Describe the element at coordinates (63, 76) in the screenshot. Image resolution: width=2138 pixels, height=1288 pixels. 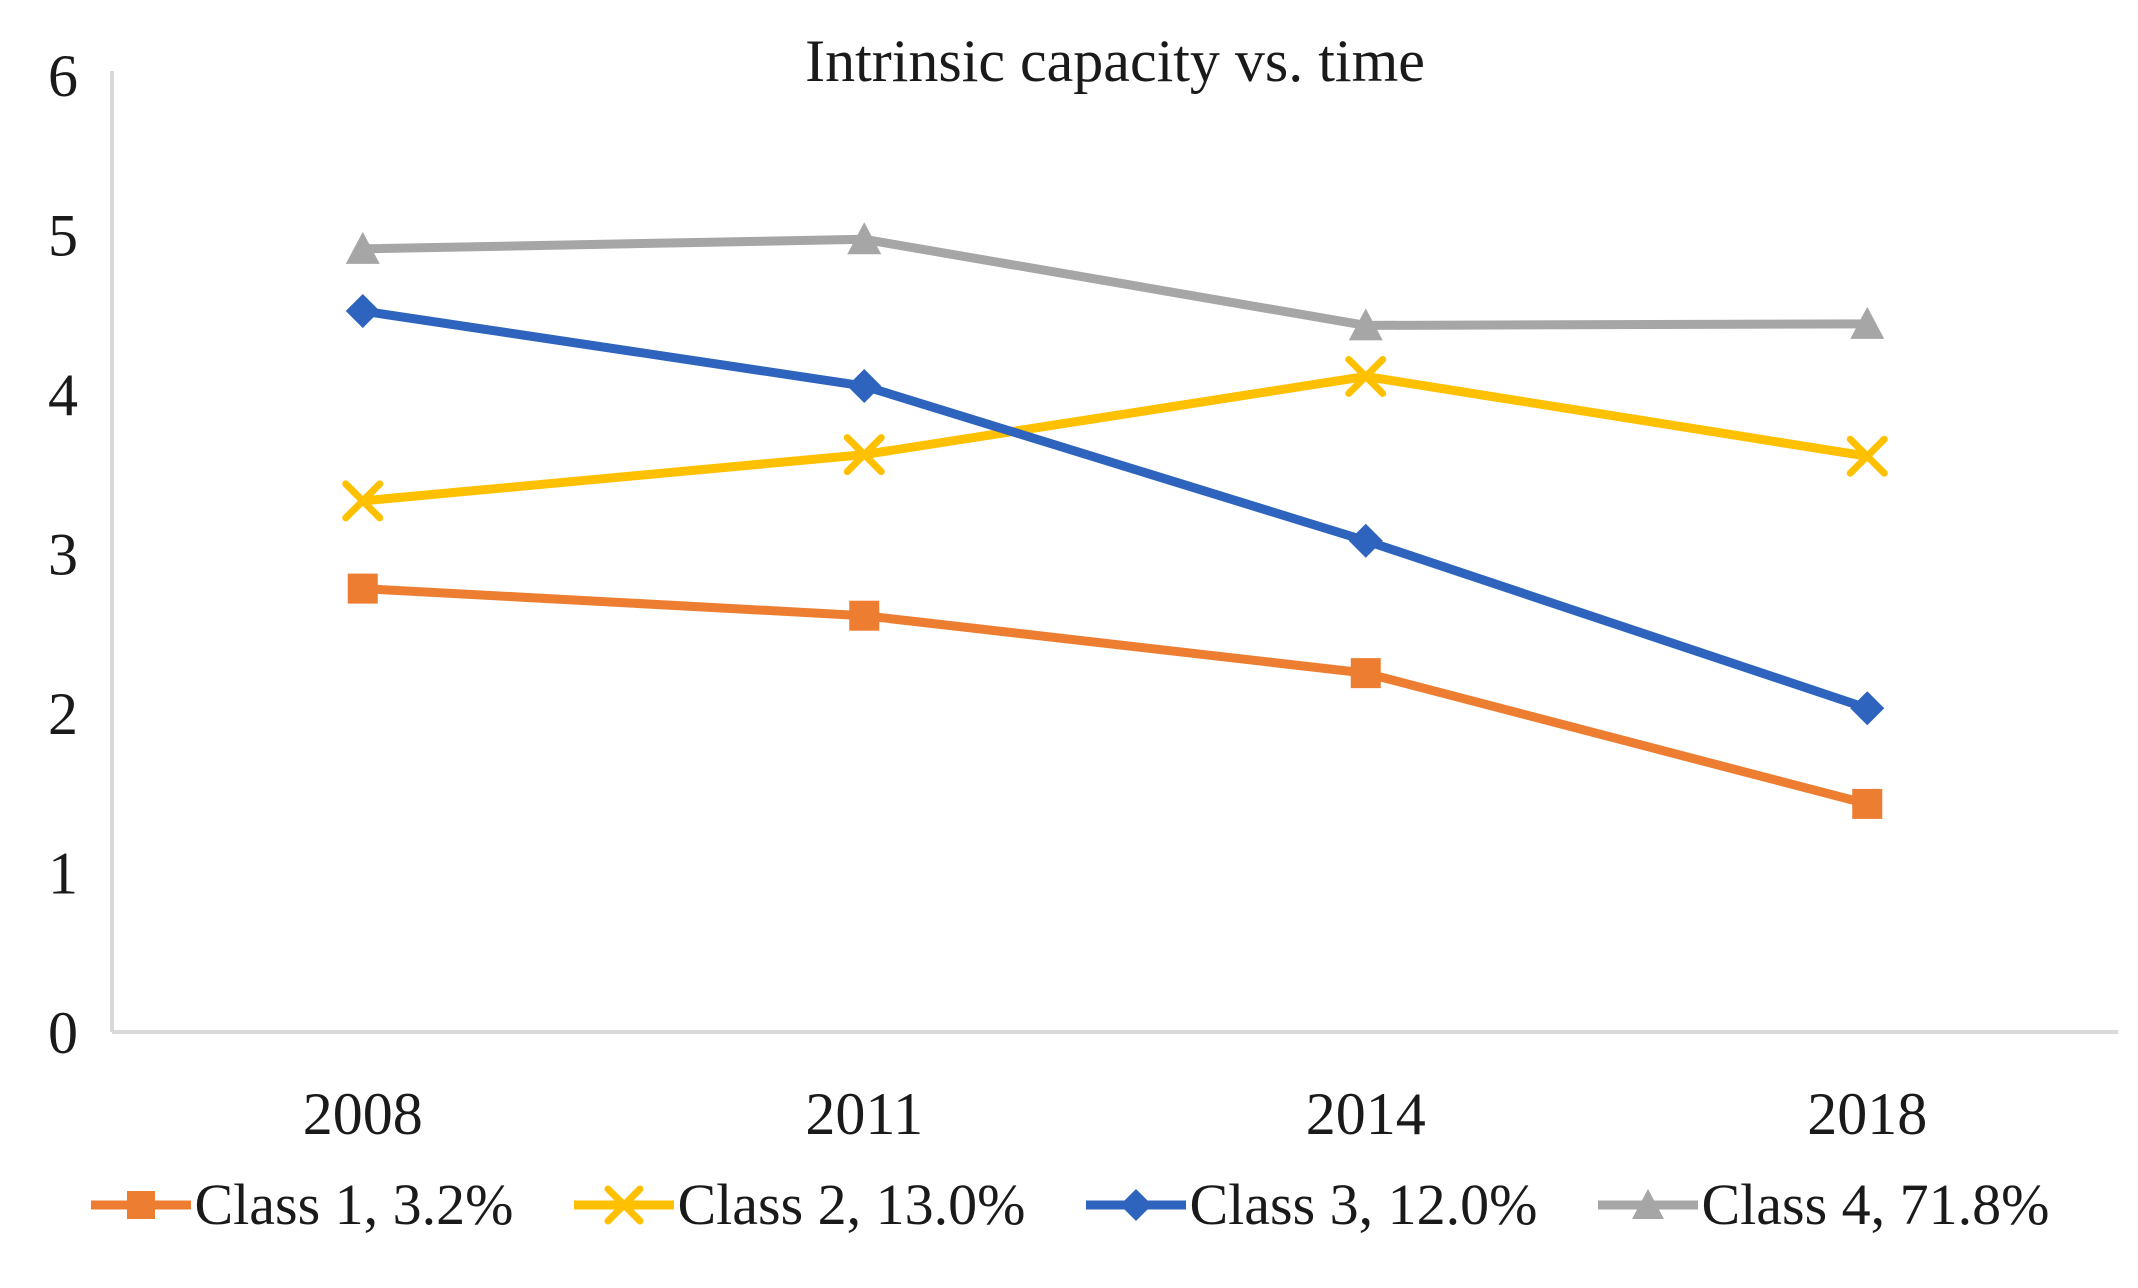
I see `y-tick-label: 6` at that location.